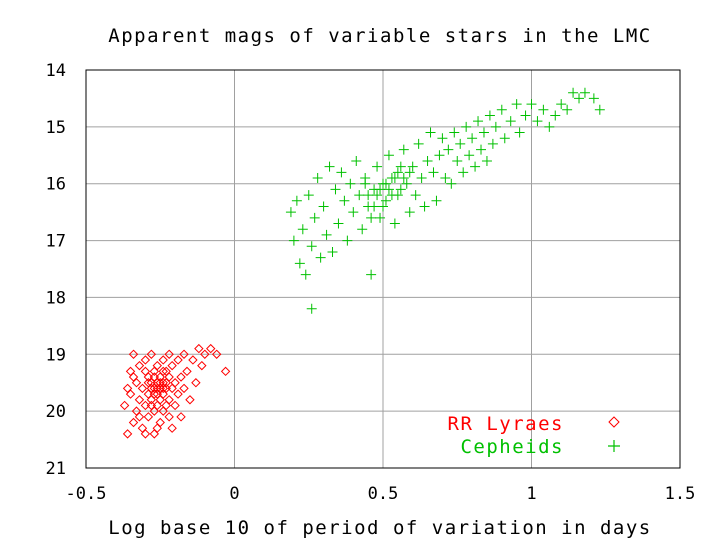  I want to click on legend-marker-cepheids, so click(614, 446).